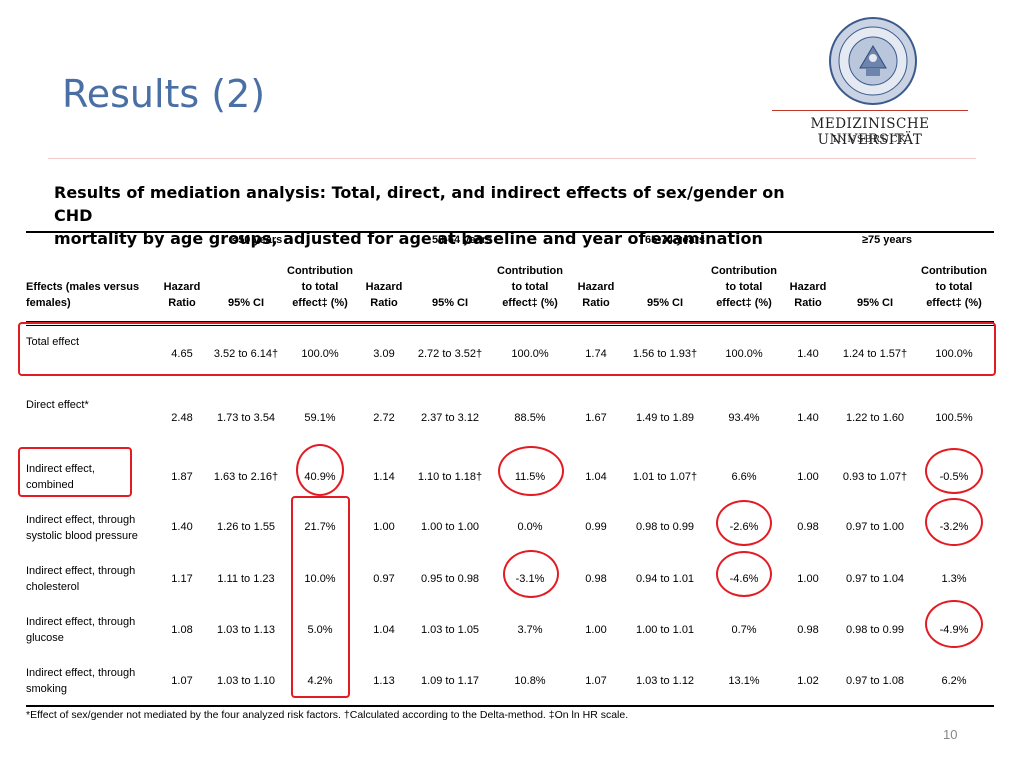 The width and height of the screenshot is (1024, 768). What do you see at coordinates (875, 477) in the screenshot?
I see `ci-cell: 0.93 to 1.07†` at bounding box center [875, 477].